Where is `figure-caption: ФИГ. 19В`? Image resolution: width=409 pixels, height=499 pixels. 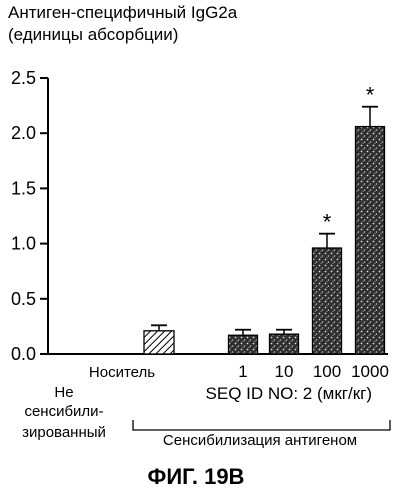 figure-caption: ФИГ. 19В is located at coordinates (196, 476).